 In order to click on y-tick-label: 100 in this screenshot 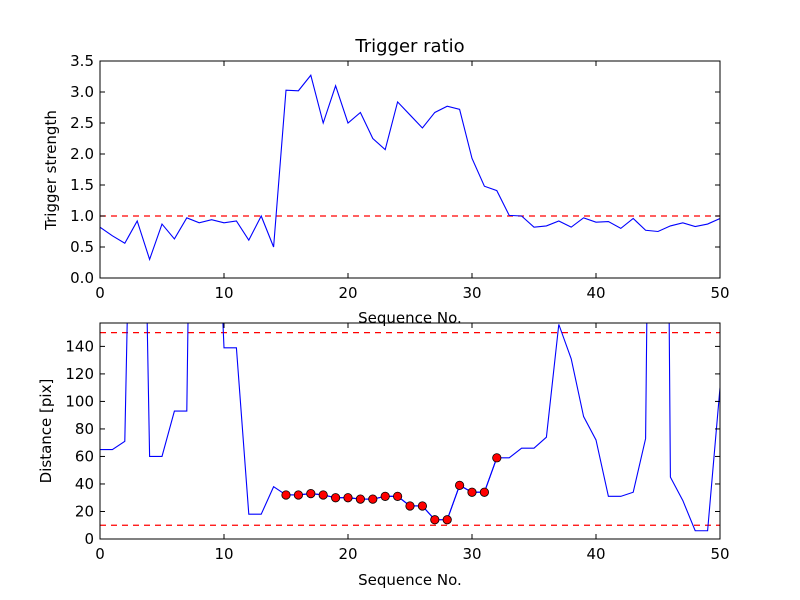, I will do `click(79, 401)`.